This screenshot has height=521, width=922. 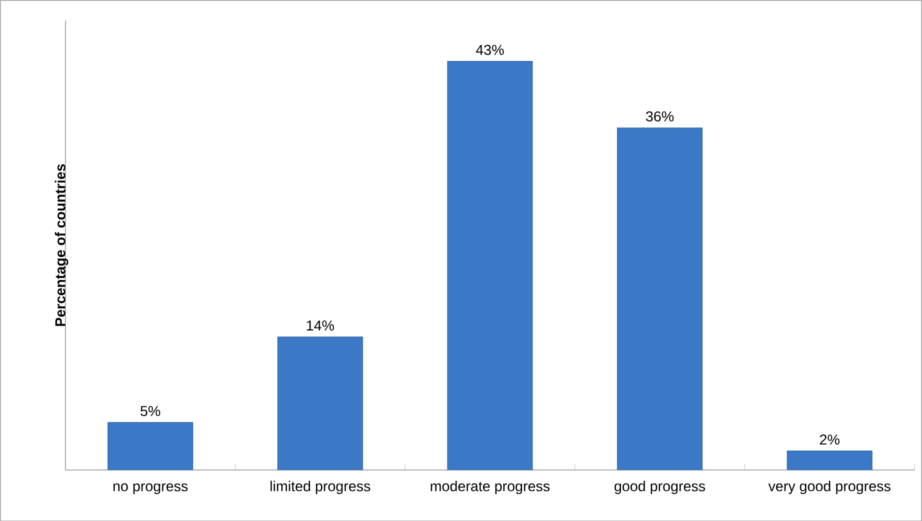 What do you see at coordinates (829, 487) in the screenshot?
I see `x-tick-label: very good progress` at bounding box center [829, 487].